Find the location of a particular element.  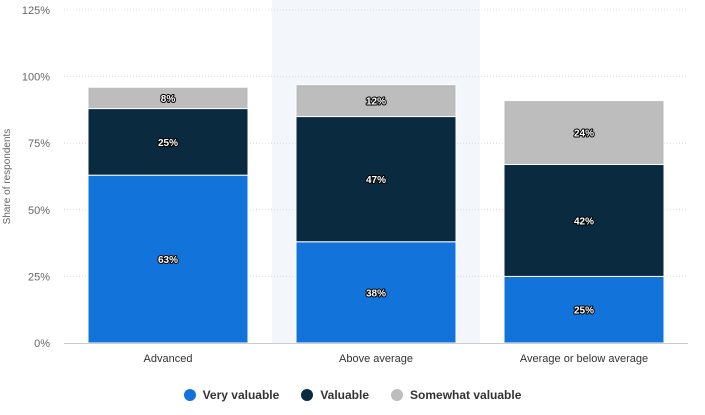

x-category-label: Advanced is located at coordinates (168, 359).